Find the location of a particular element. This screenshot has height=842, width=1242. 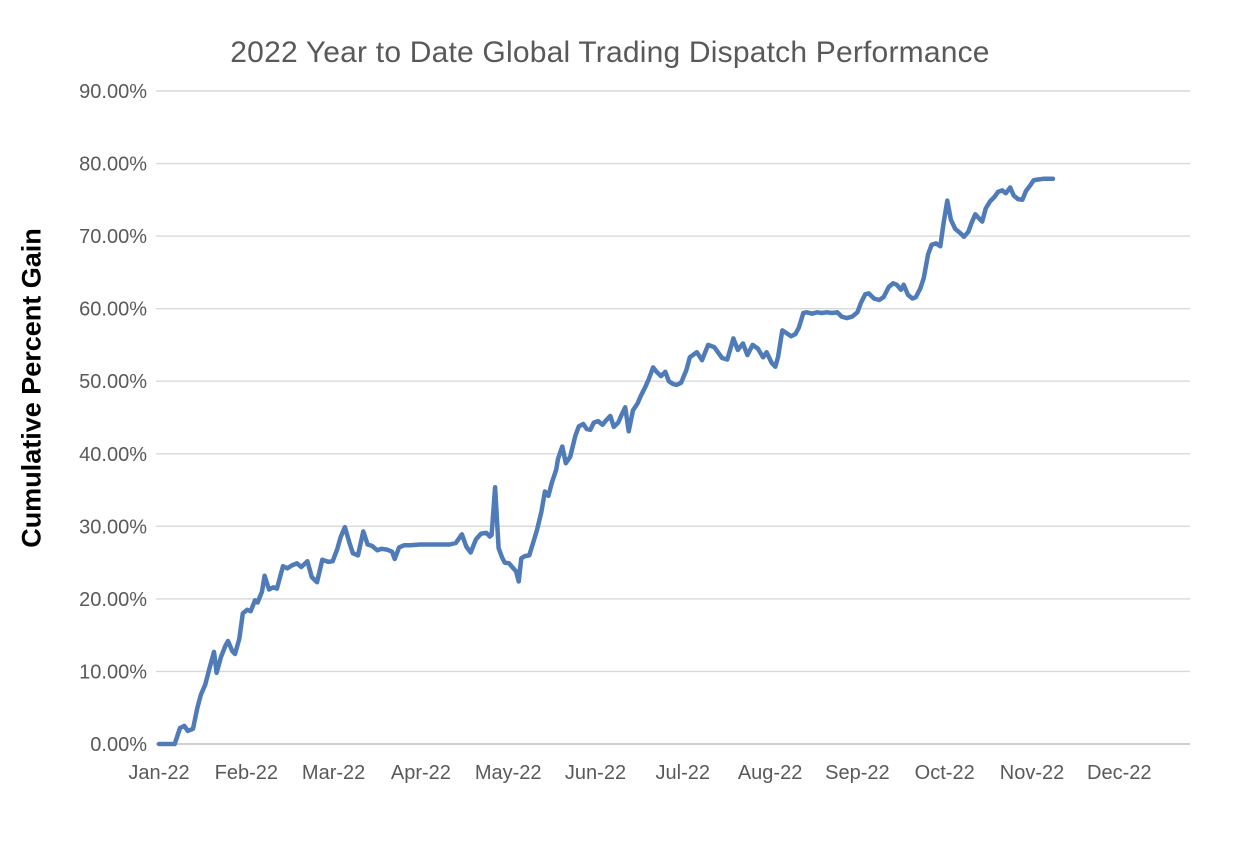

x-tick-label: Dec-22 is located at coordinates (1119, 773).